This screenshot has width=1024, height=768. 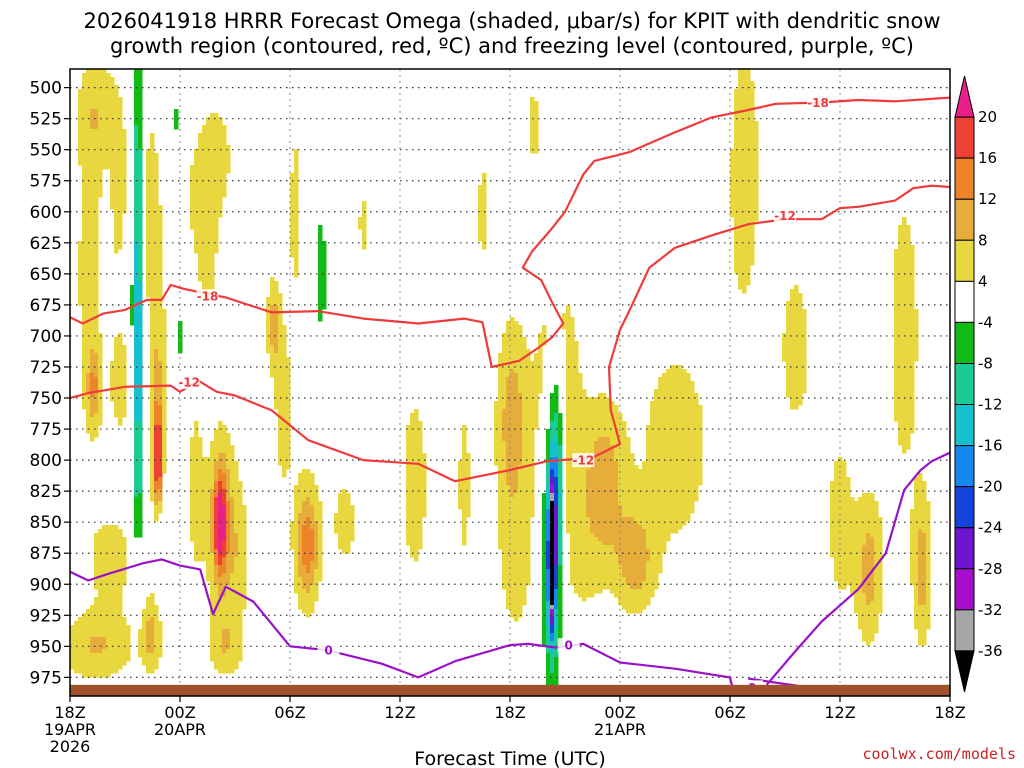 I want to click on x-tick-label: 20APR, so click(x=180, y=729).